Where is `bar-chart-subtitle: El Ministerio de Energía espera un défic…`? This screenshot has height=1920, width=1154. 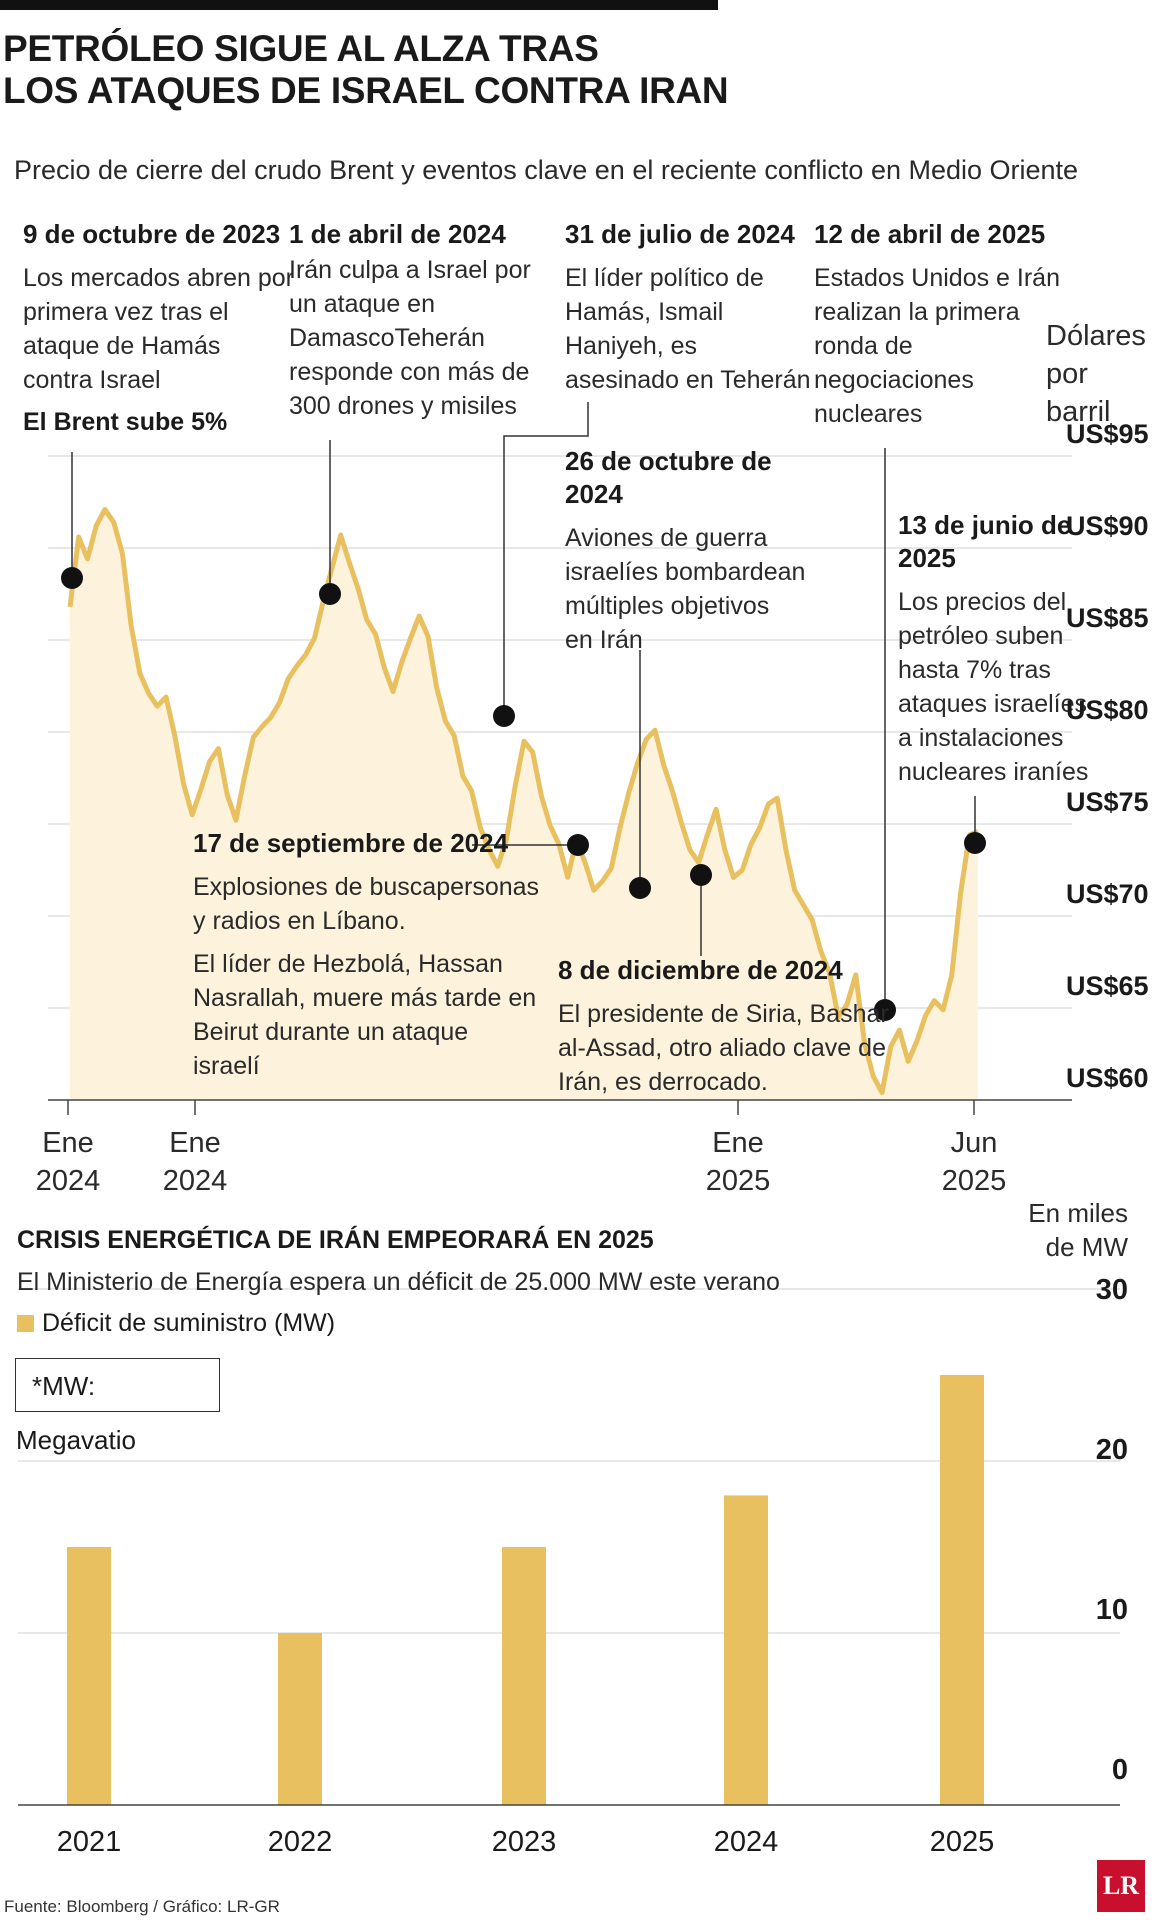
bar-chart-subtitle: El Ministerio de Energía espera un défic… is located at coordinates (398, 1282).